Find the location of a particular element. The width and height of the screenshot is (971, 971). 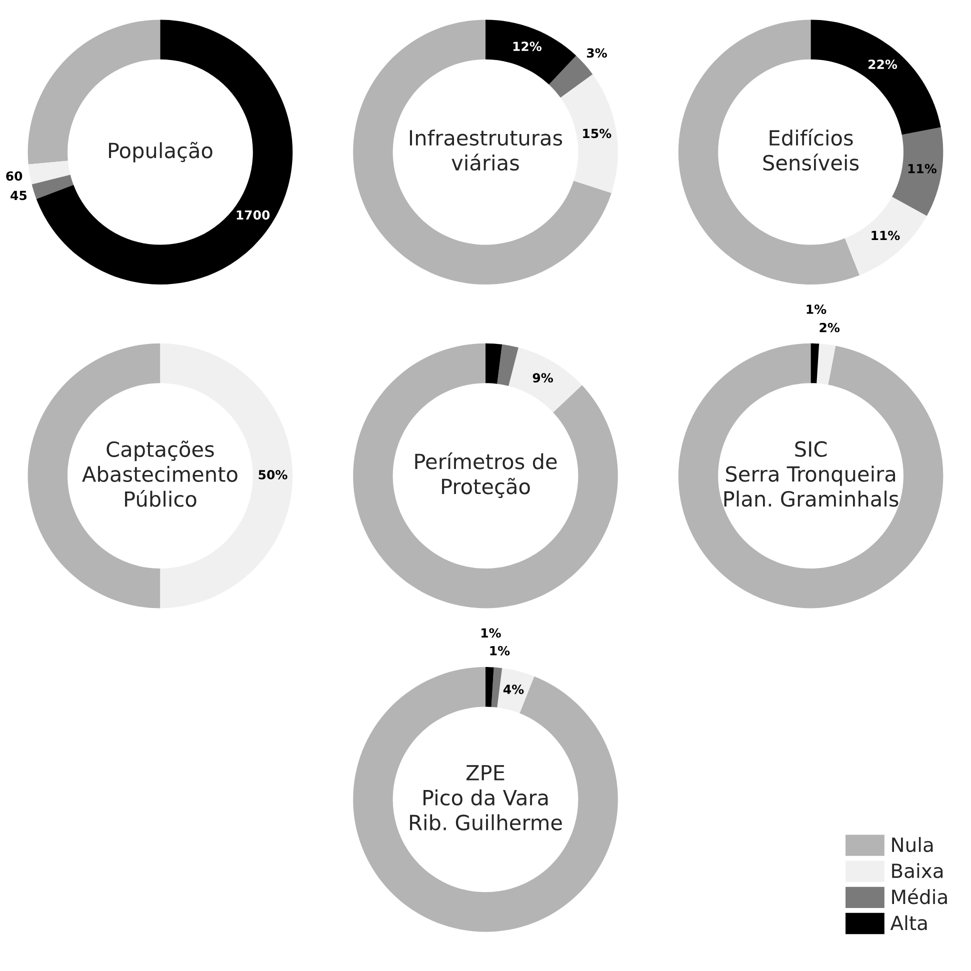

data-label: 9% is located at coordinates (543, 378).